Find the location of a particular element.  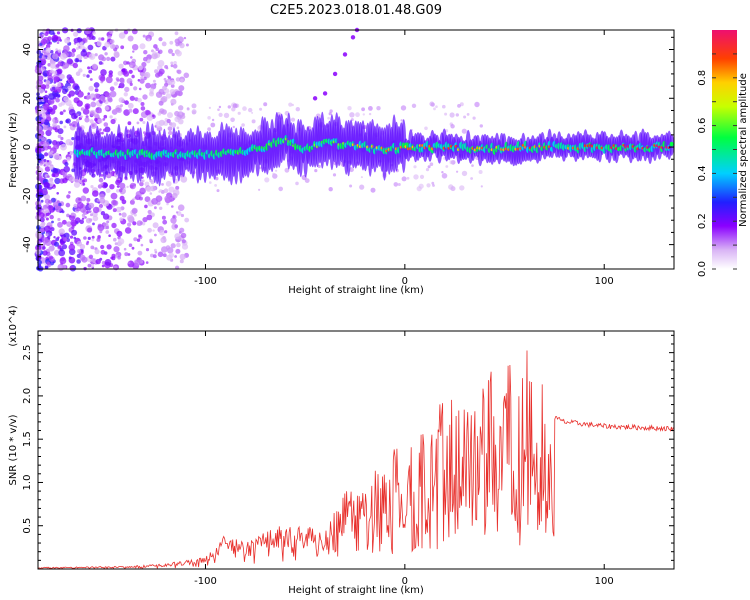

figure-title: C2E5.2023.018.01.48.G09 is located at coordinates (356, 10).